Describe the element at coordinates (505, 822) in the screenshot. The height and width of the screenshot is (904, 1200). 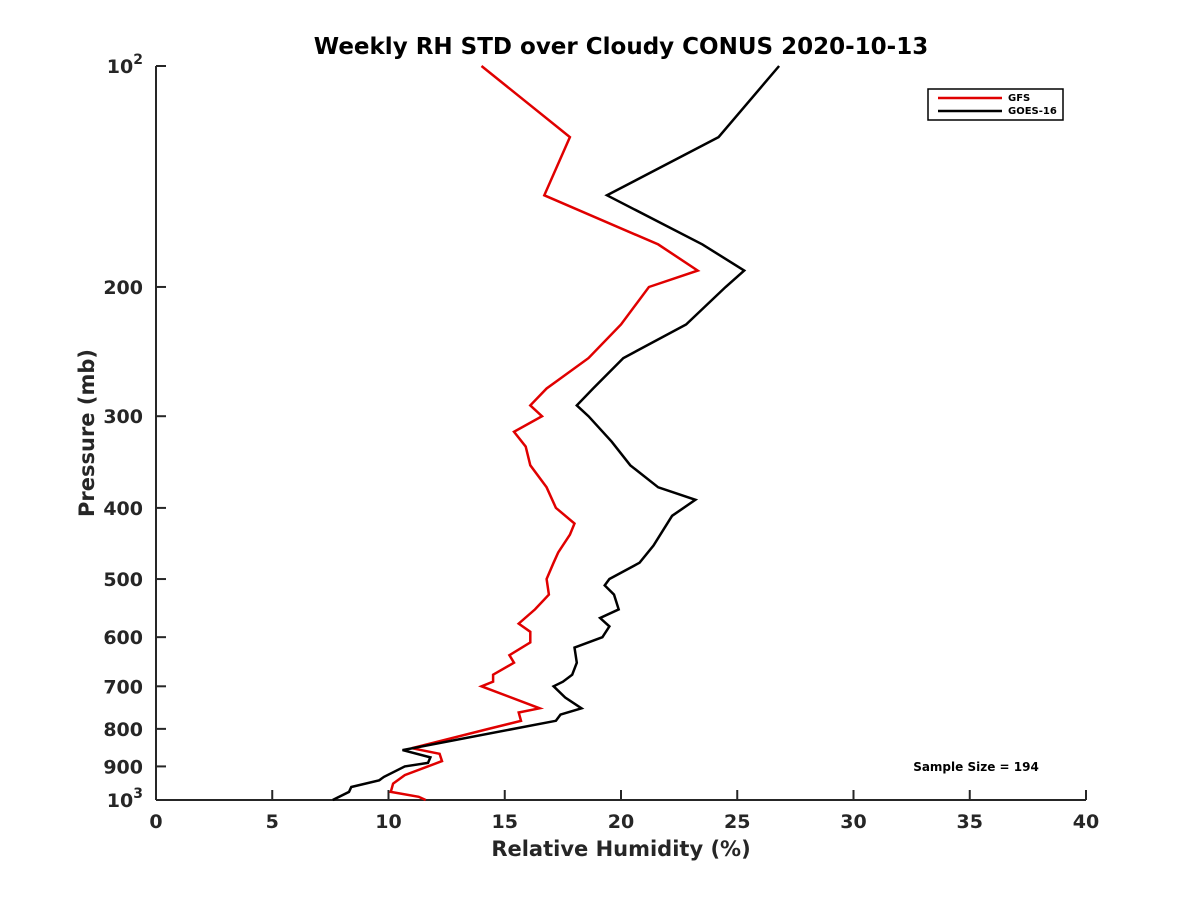
I see `x-tick-label: 15` at that location.